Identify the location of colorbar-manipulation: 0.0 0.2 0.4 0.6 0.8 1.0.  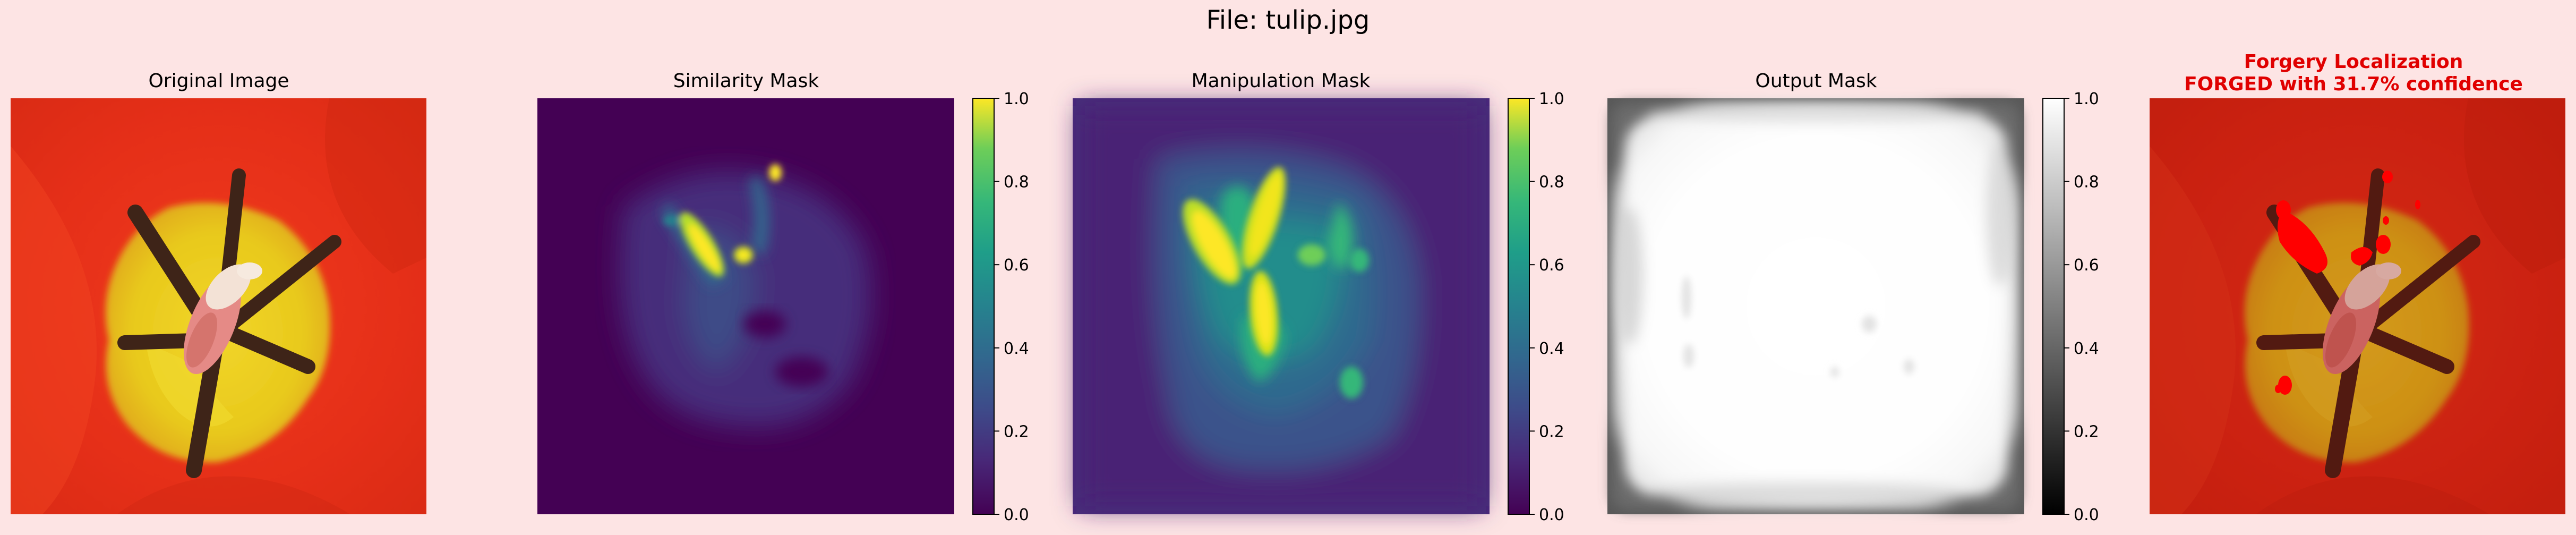
(1536, 307).